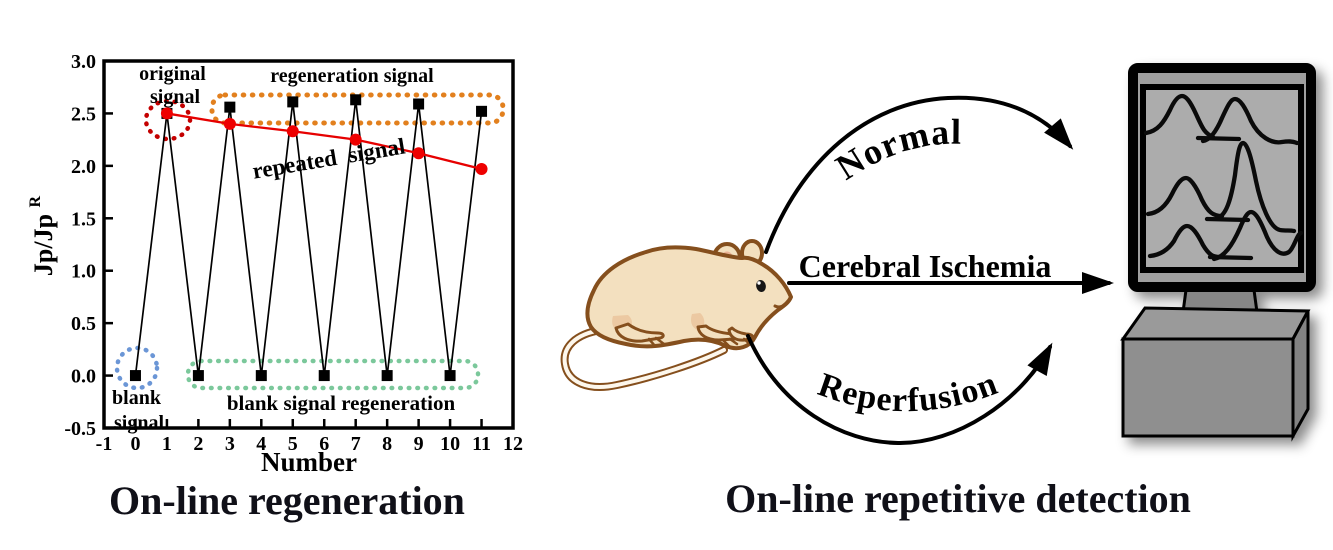 The image size is (1333, 550). Describe the element at coordinates (895, 150) in the screenshot. I see `normal-label: Normal` at that location.